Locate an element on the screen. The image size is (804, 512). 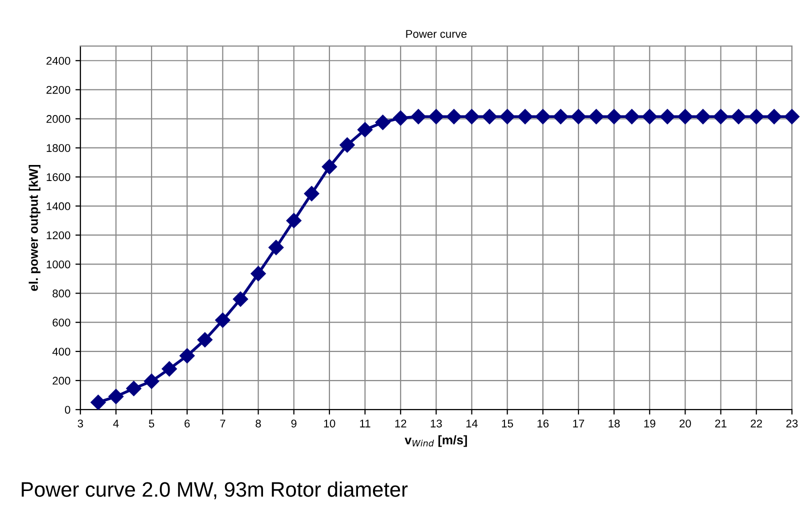
y-tick-label: 2400 is located at coordinates (58, 60).